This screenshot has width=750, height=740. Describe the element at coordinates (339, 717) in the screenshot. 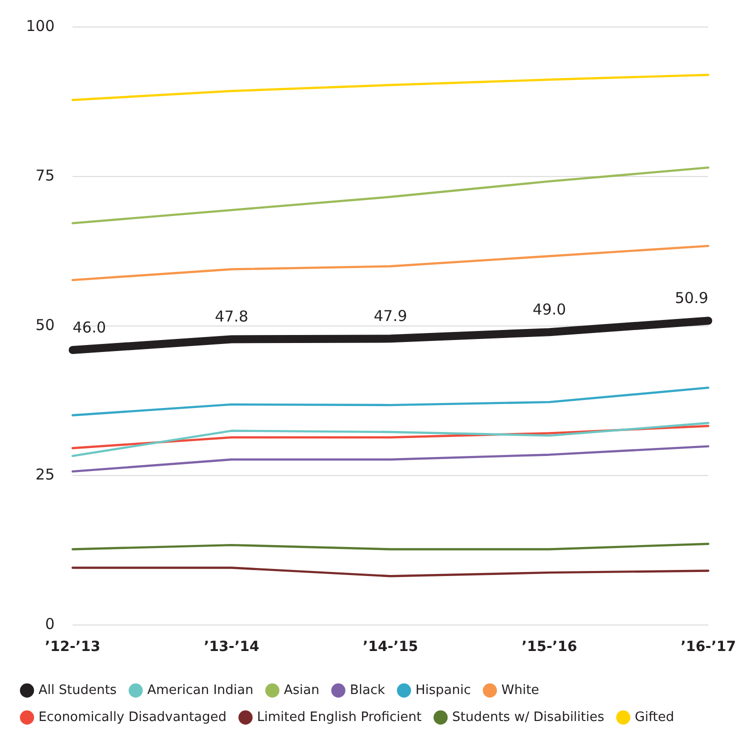

I see `legend-label: Limited English Proficient` at that location.